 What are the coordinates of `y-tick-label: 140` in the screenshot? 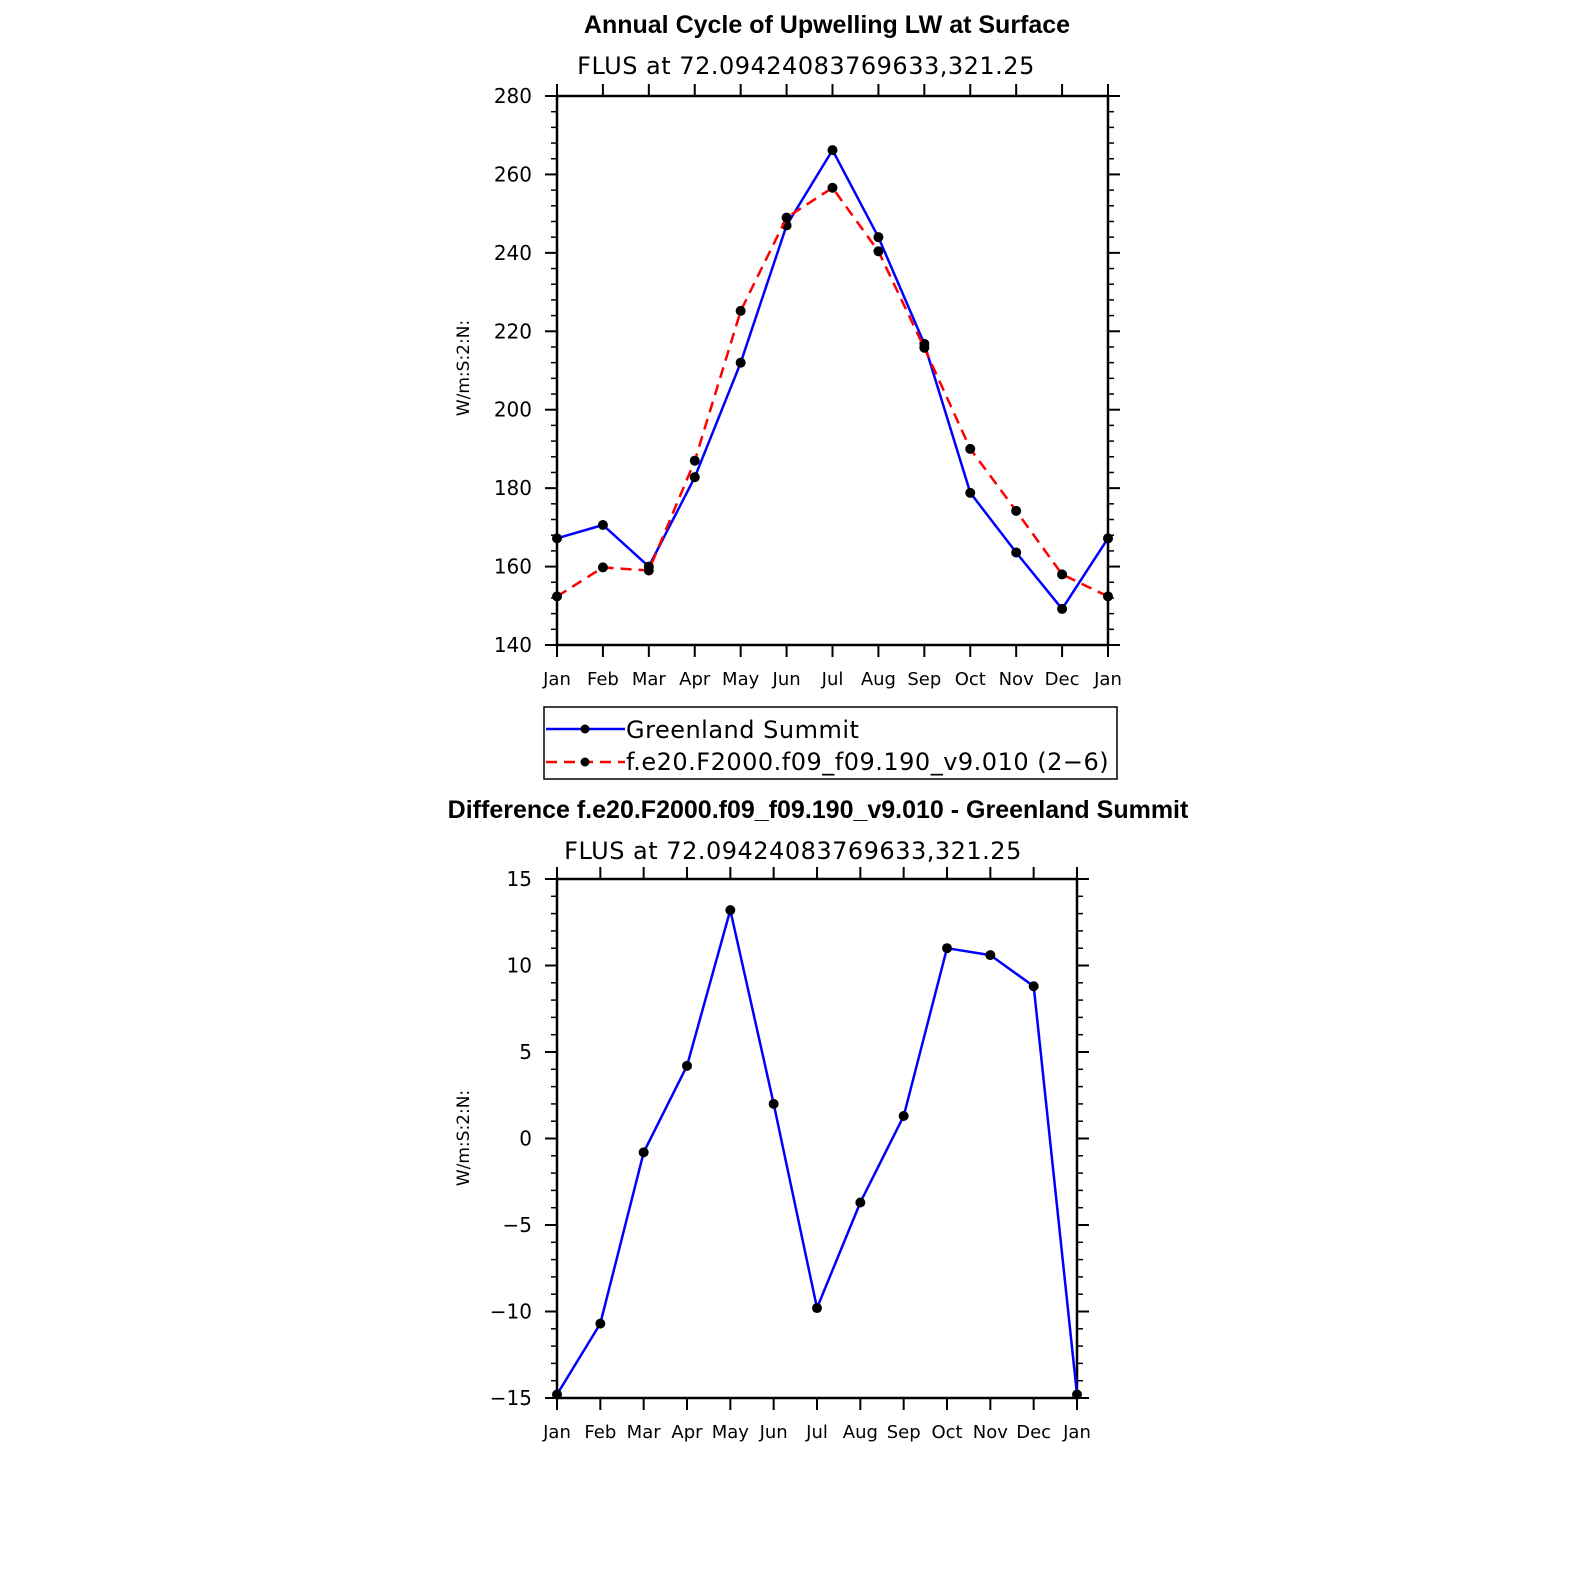 It's located at (513, 645).